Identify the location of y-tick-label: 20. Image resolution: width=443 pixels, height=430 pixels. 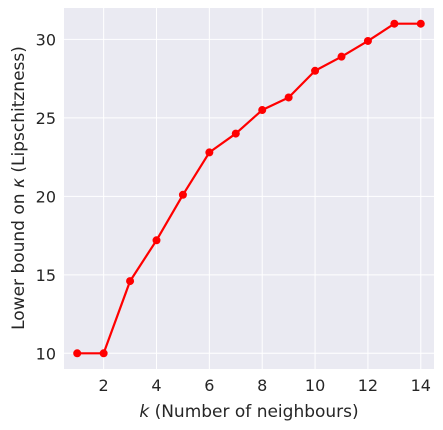
(46, 196).